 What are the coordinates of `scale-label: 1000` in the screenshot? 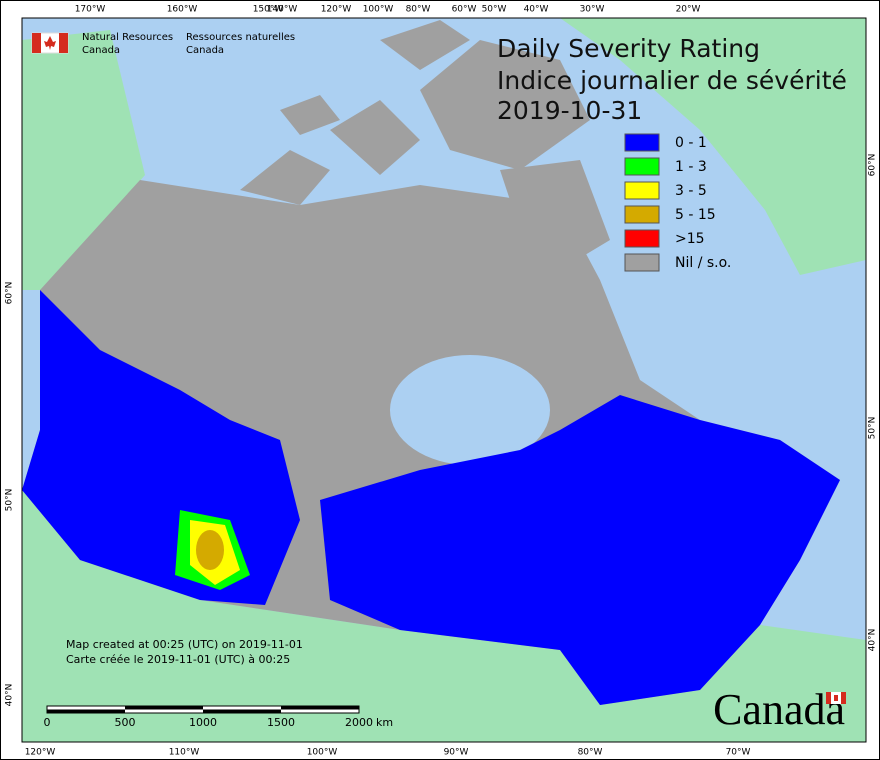 It's located at (203, 722).